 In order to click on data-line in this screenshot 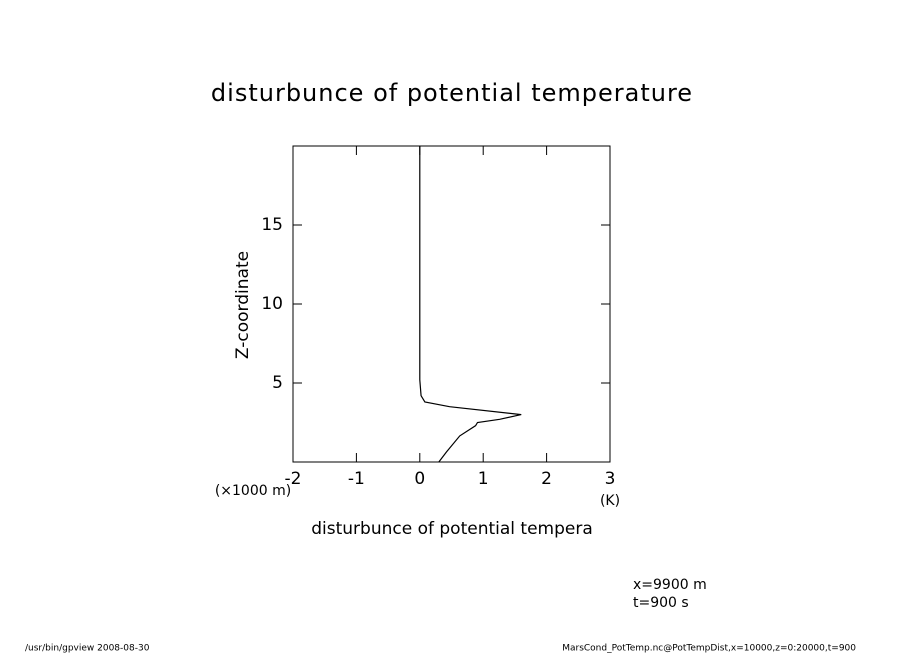, I will do `click(470, 304)`.